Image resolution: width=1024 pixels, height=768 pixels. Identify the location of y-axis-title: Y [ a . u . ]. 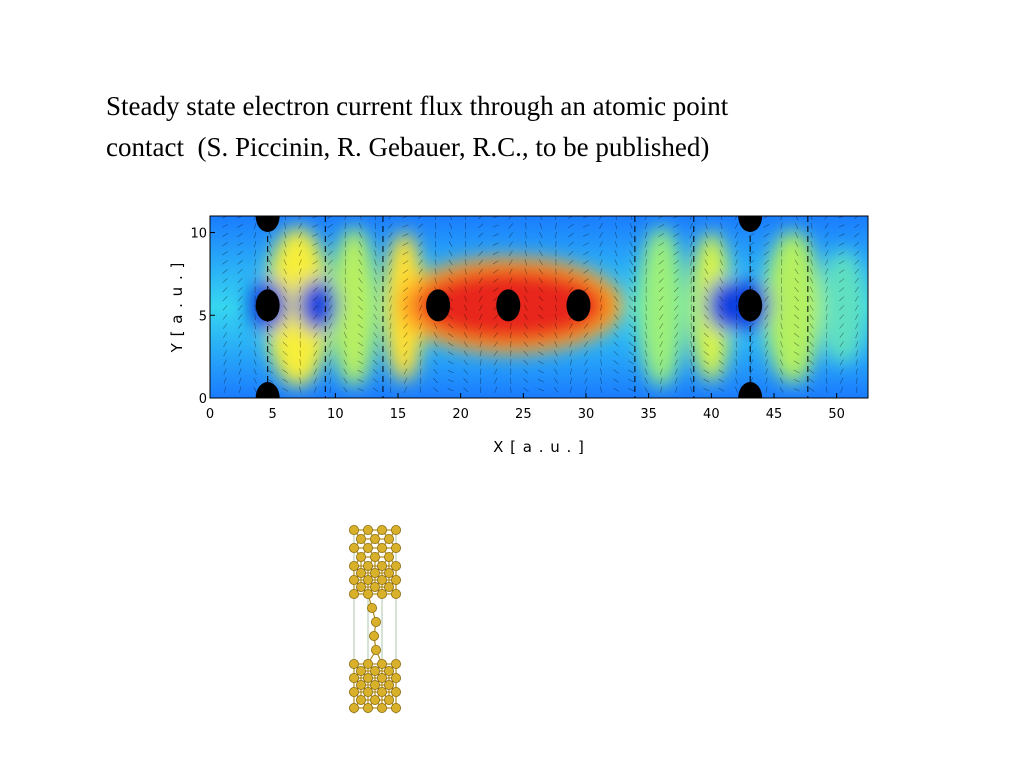
(177, 308).